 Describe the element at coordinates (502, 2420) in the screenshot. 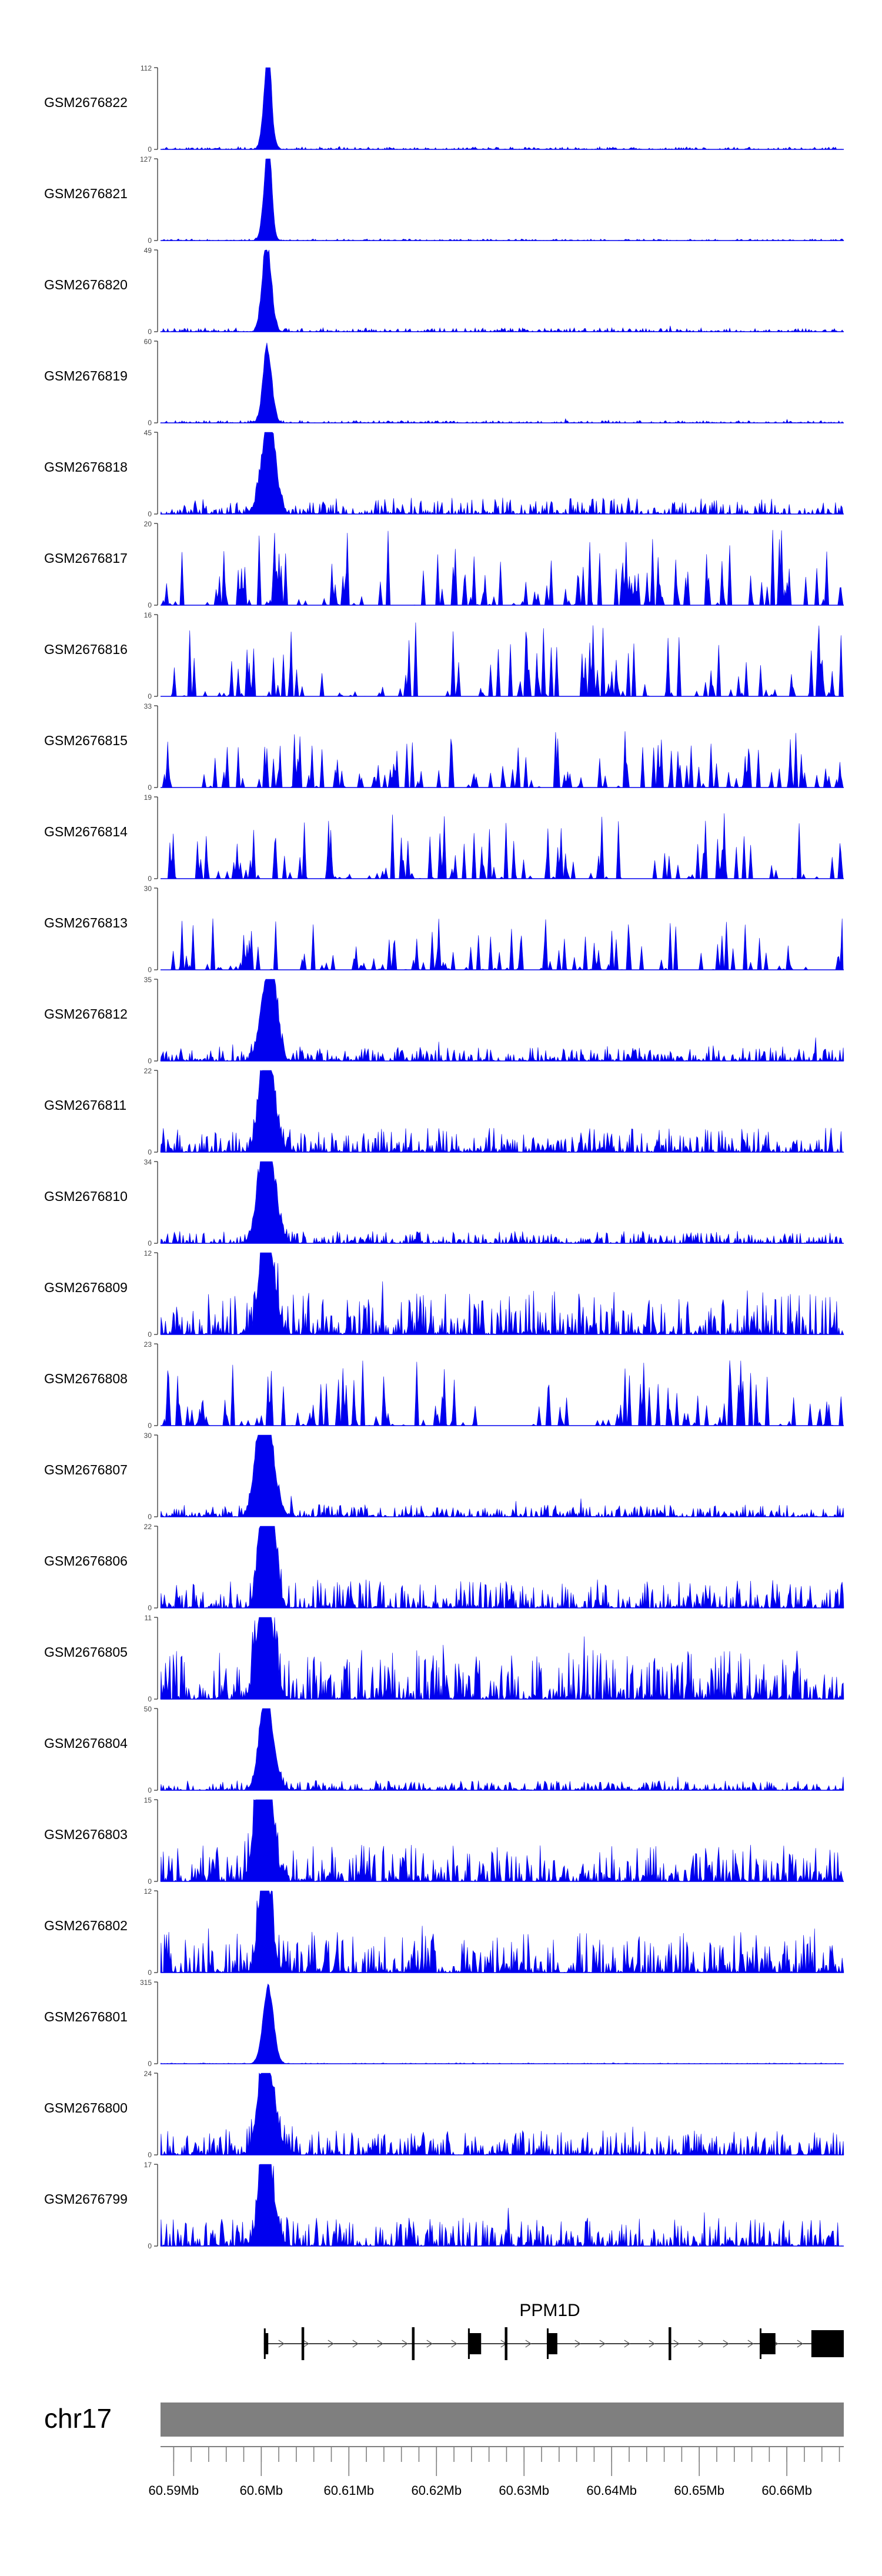

I see `ideogram-bar` at that location.